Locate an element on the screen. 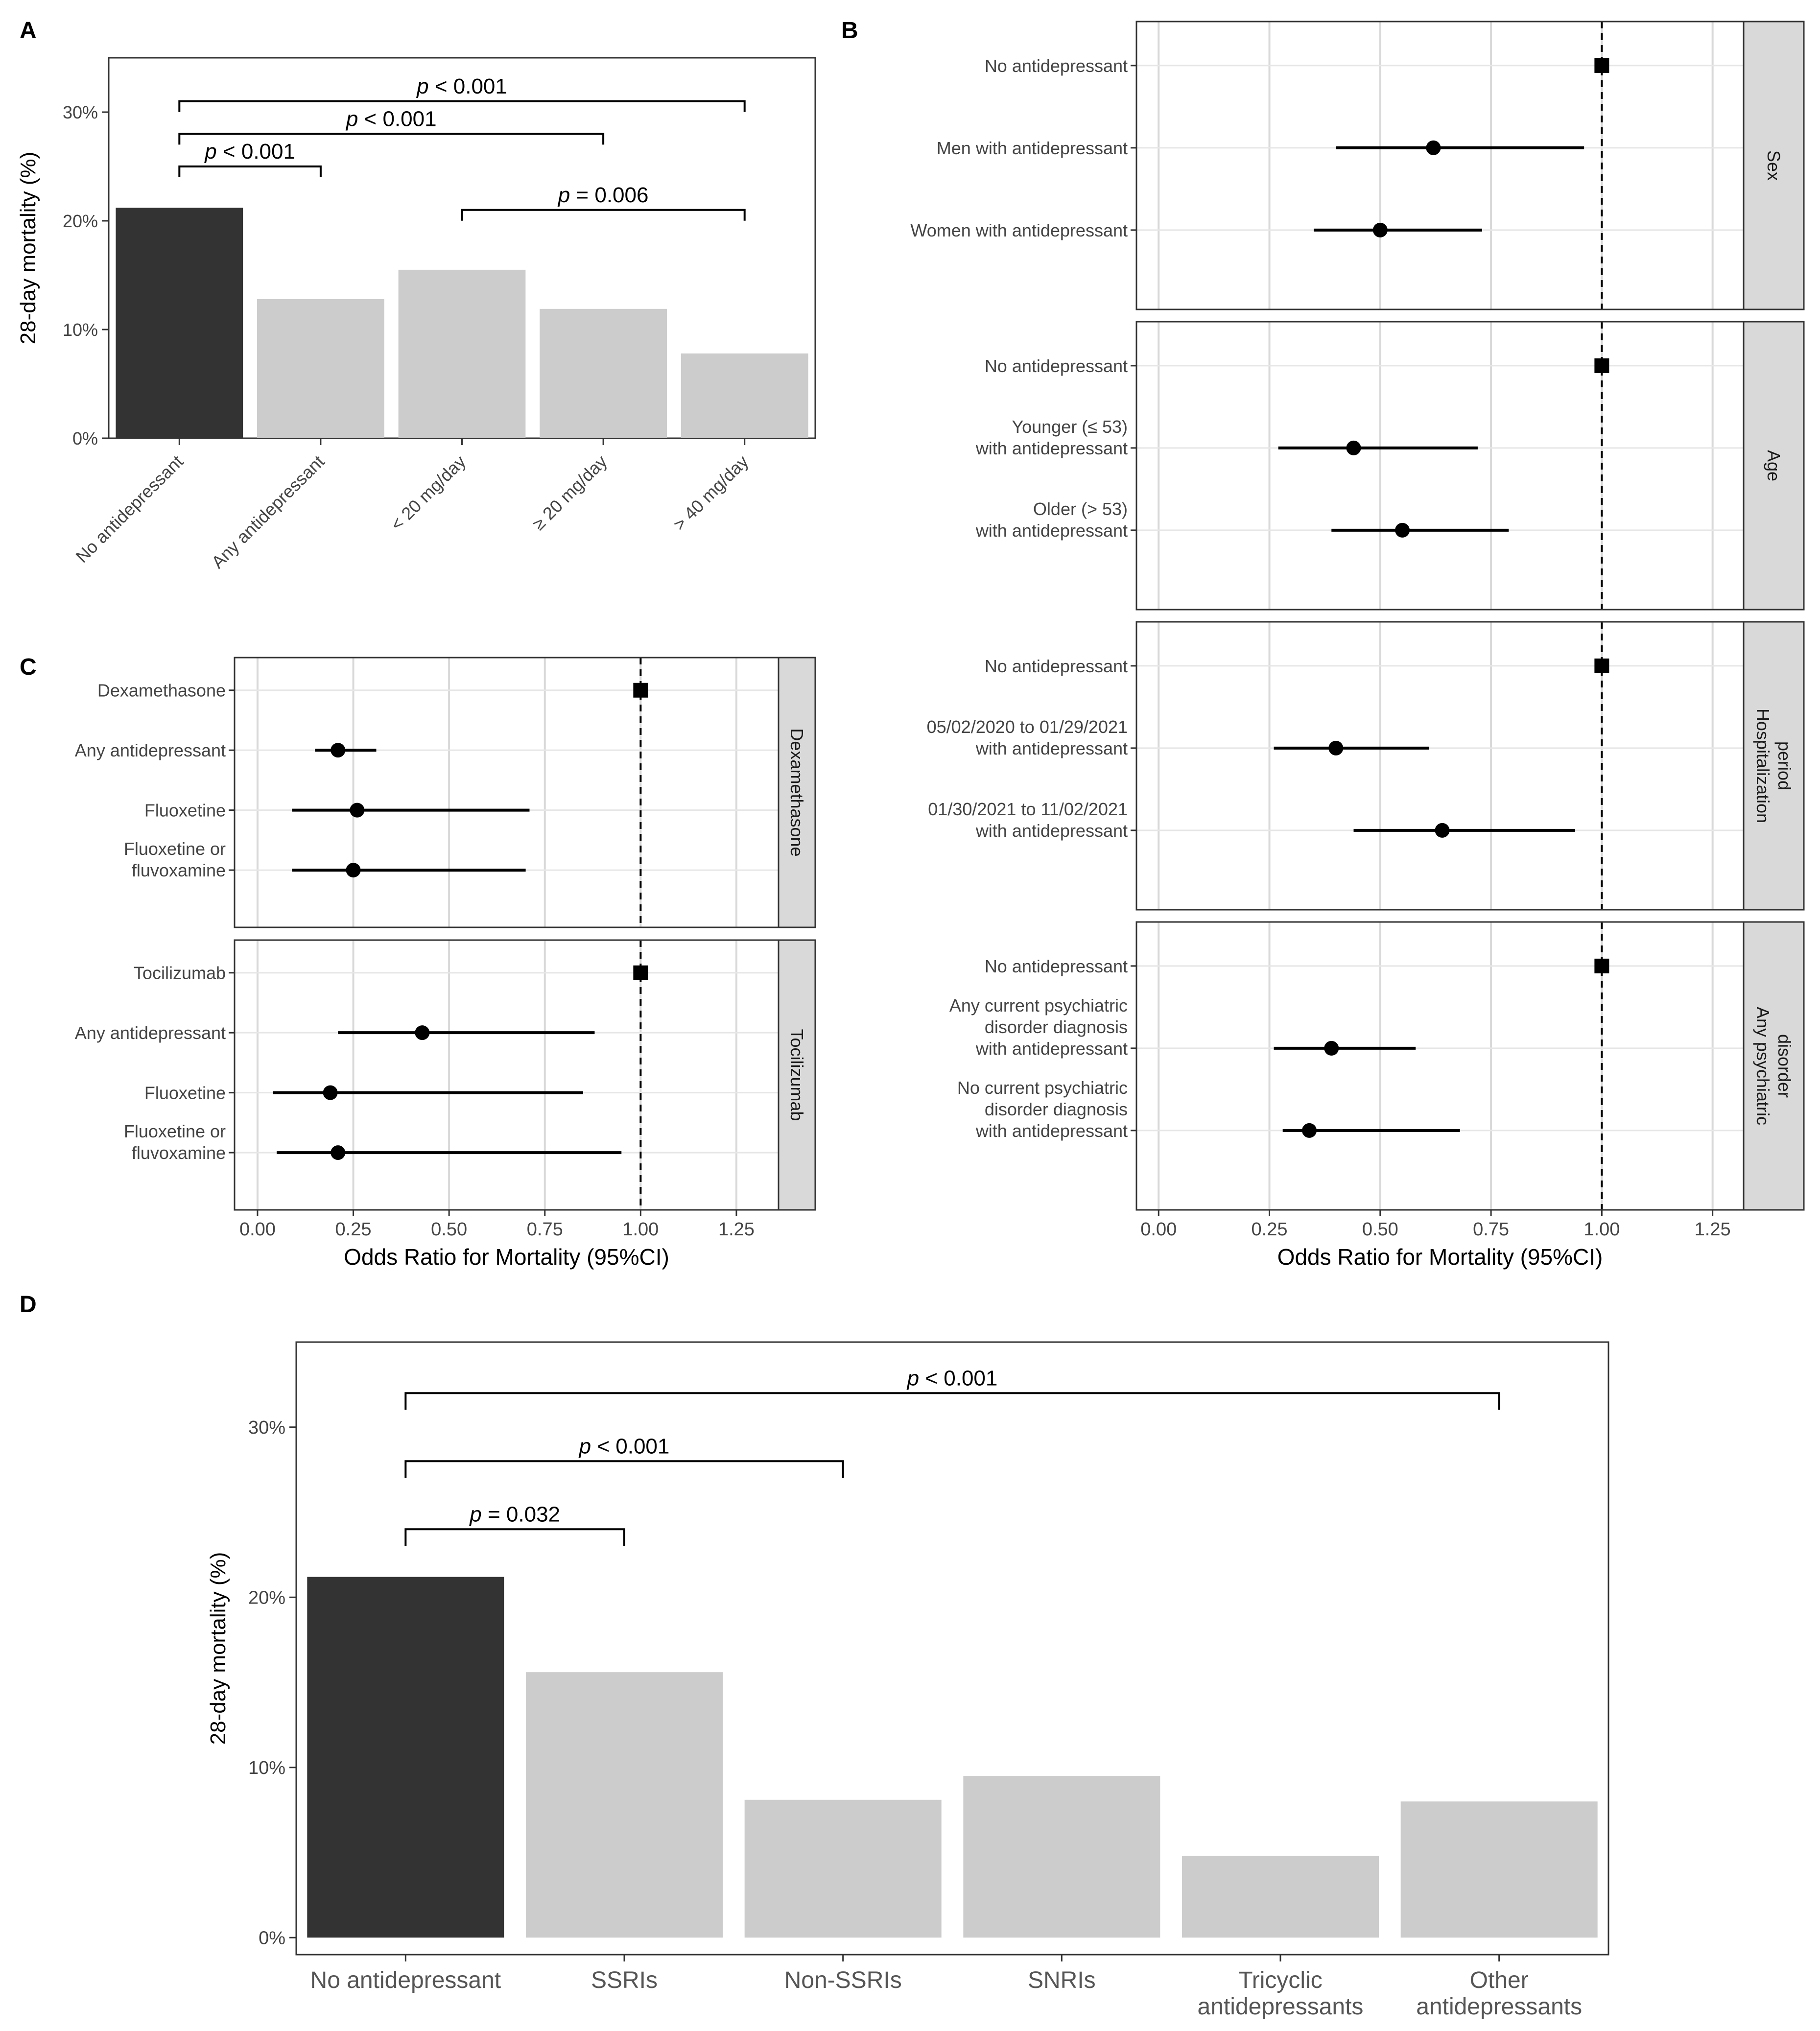 This screenshot has height=2031, width=1820. facet-strip-label-1: Age is located at coordinates (1774, 465).